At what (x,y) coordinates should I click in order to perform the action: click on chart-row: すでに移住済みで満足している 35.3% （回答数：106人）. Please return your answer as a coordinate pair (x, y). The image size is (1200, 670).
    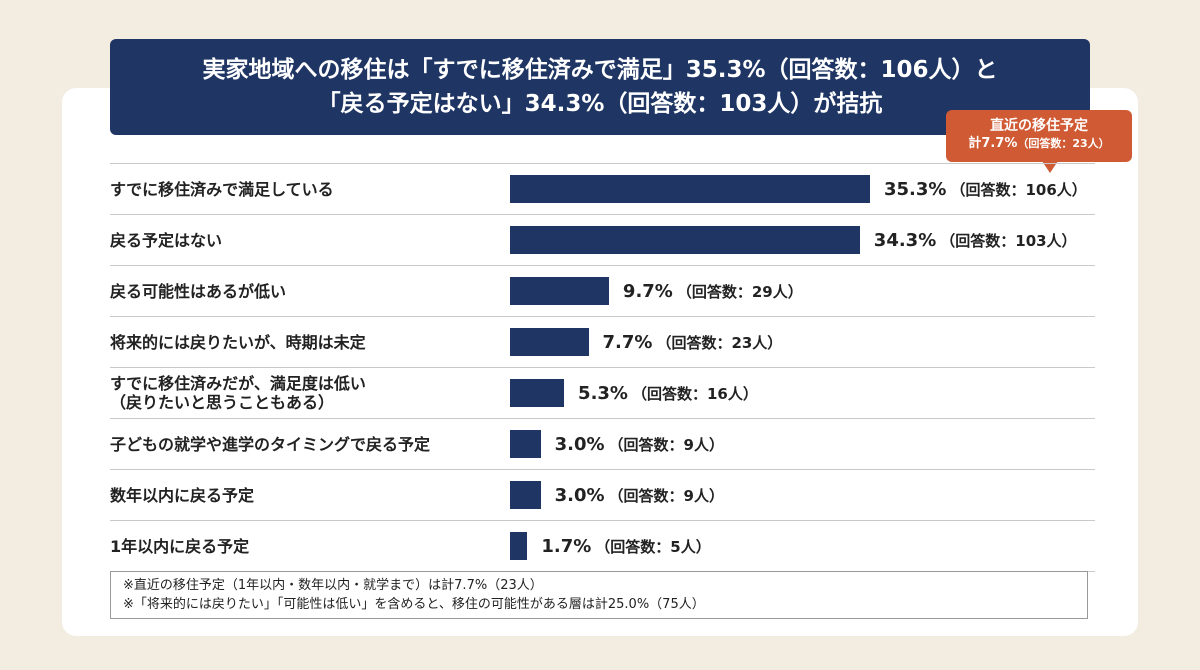
    Looking at the image, I should click on (602, 189).